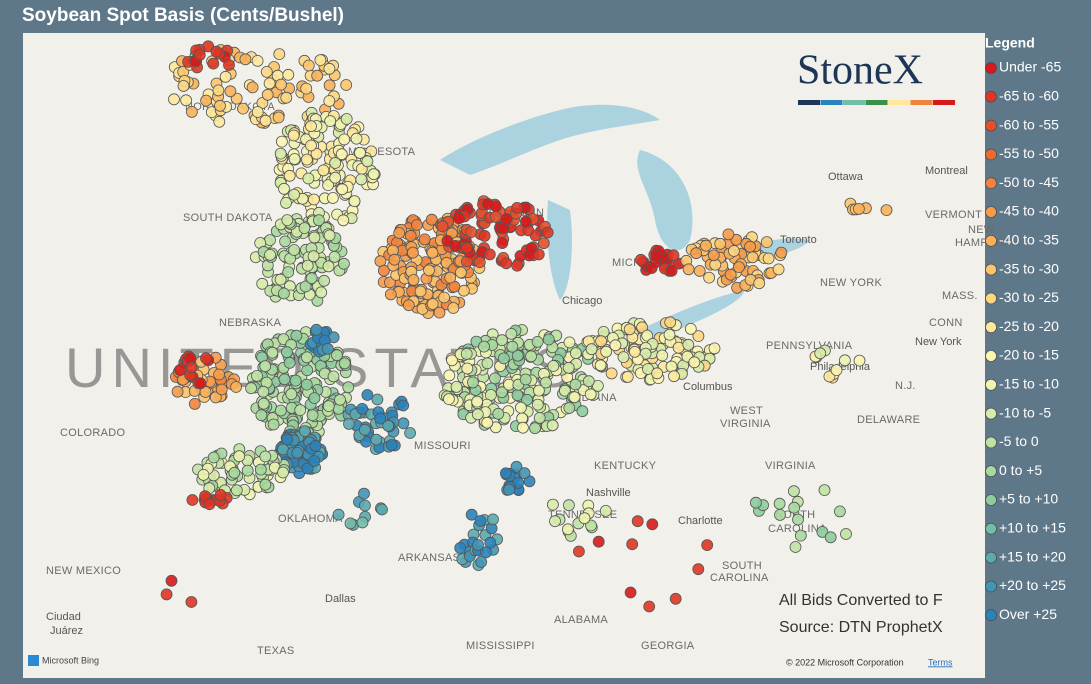  I want to click on legend-label: -35 to -30, so click(1029, 268).